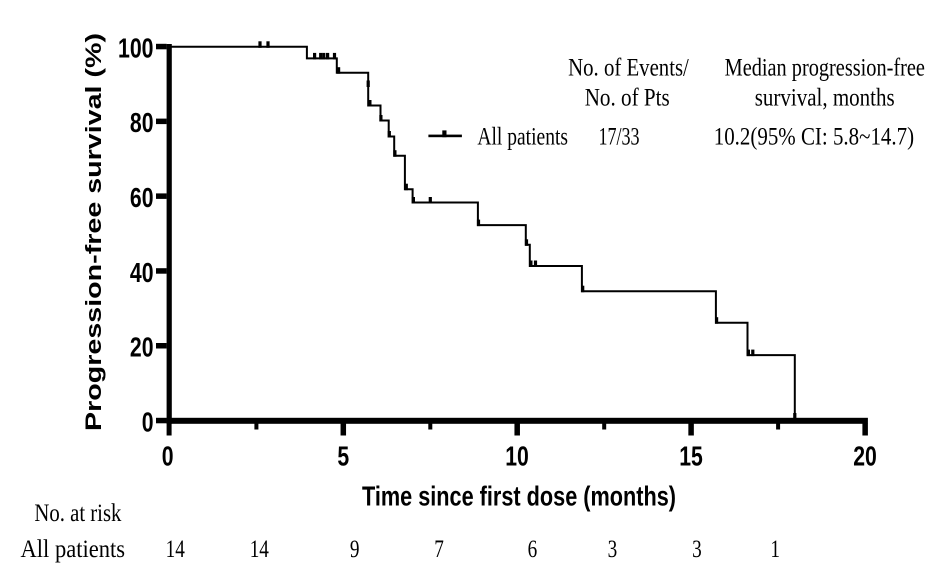 The height and width of the screenshot is (586, 931). Describe the element at coordinates (142, 272) in the screenshot. I see `svg-text: 40` at that location.